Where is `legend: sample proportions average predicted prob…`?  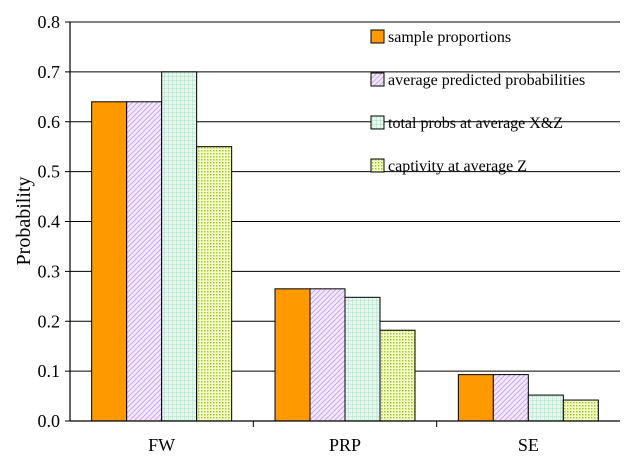 legend: sample proportions average predicted prob… is located at coordinates (477, 102).